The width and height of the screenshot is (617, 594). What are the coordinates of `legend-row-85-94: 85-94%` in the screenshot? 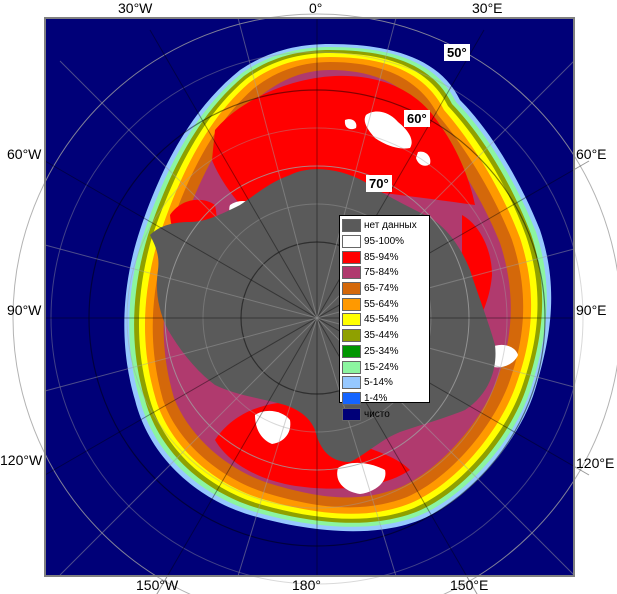 It's located at (384, 257).